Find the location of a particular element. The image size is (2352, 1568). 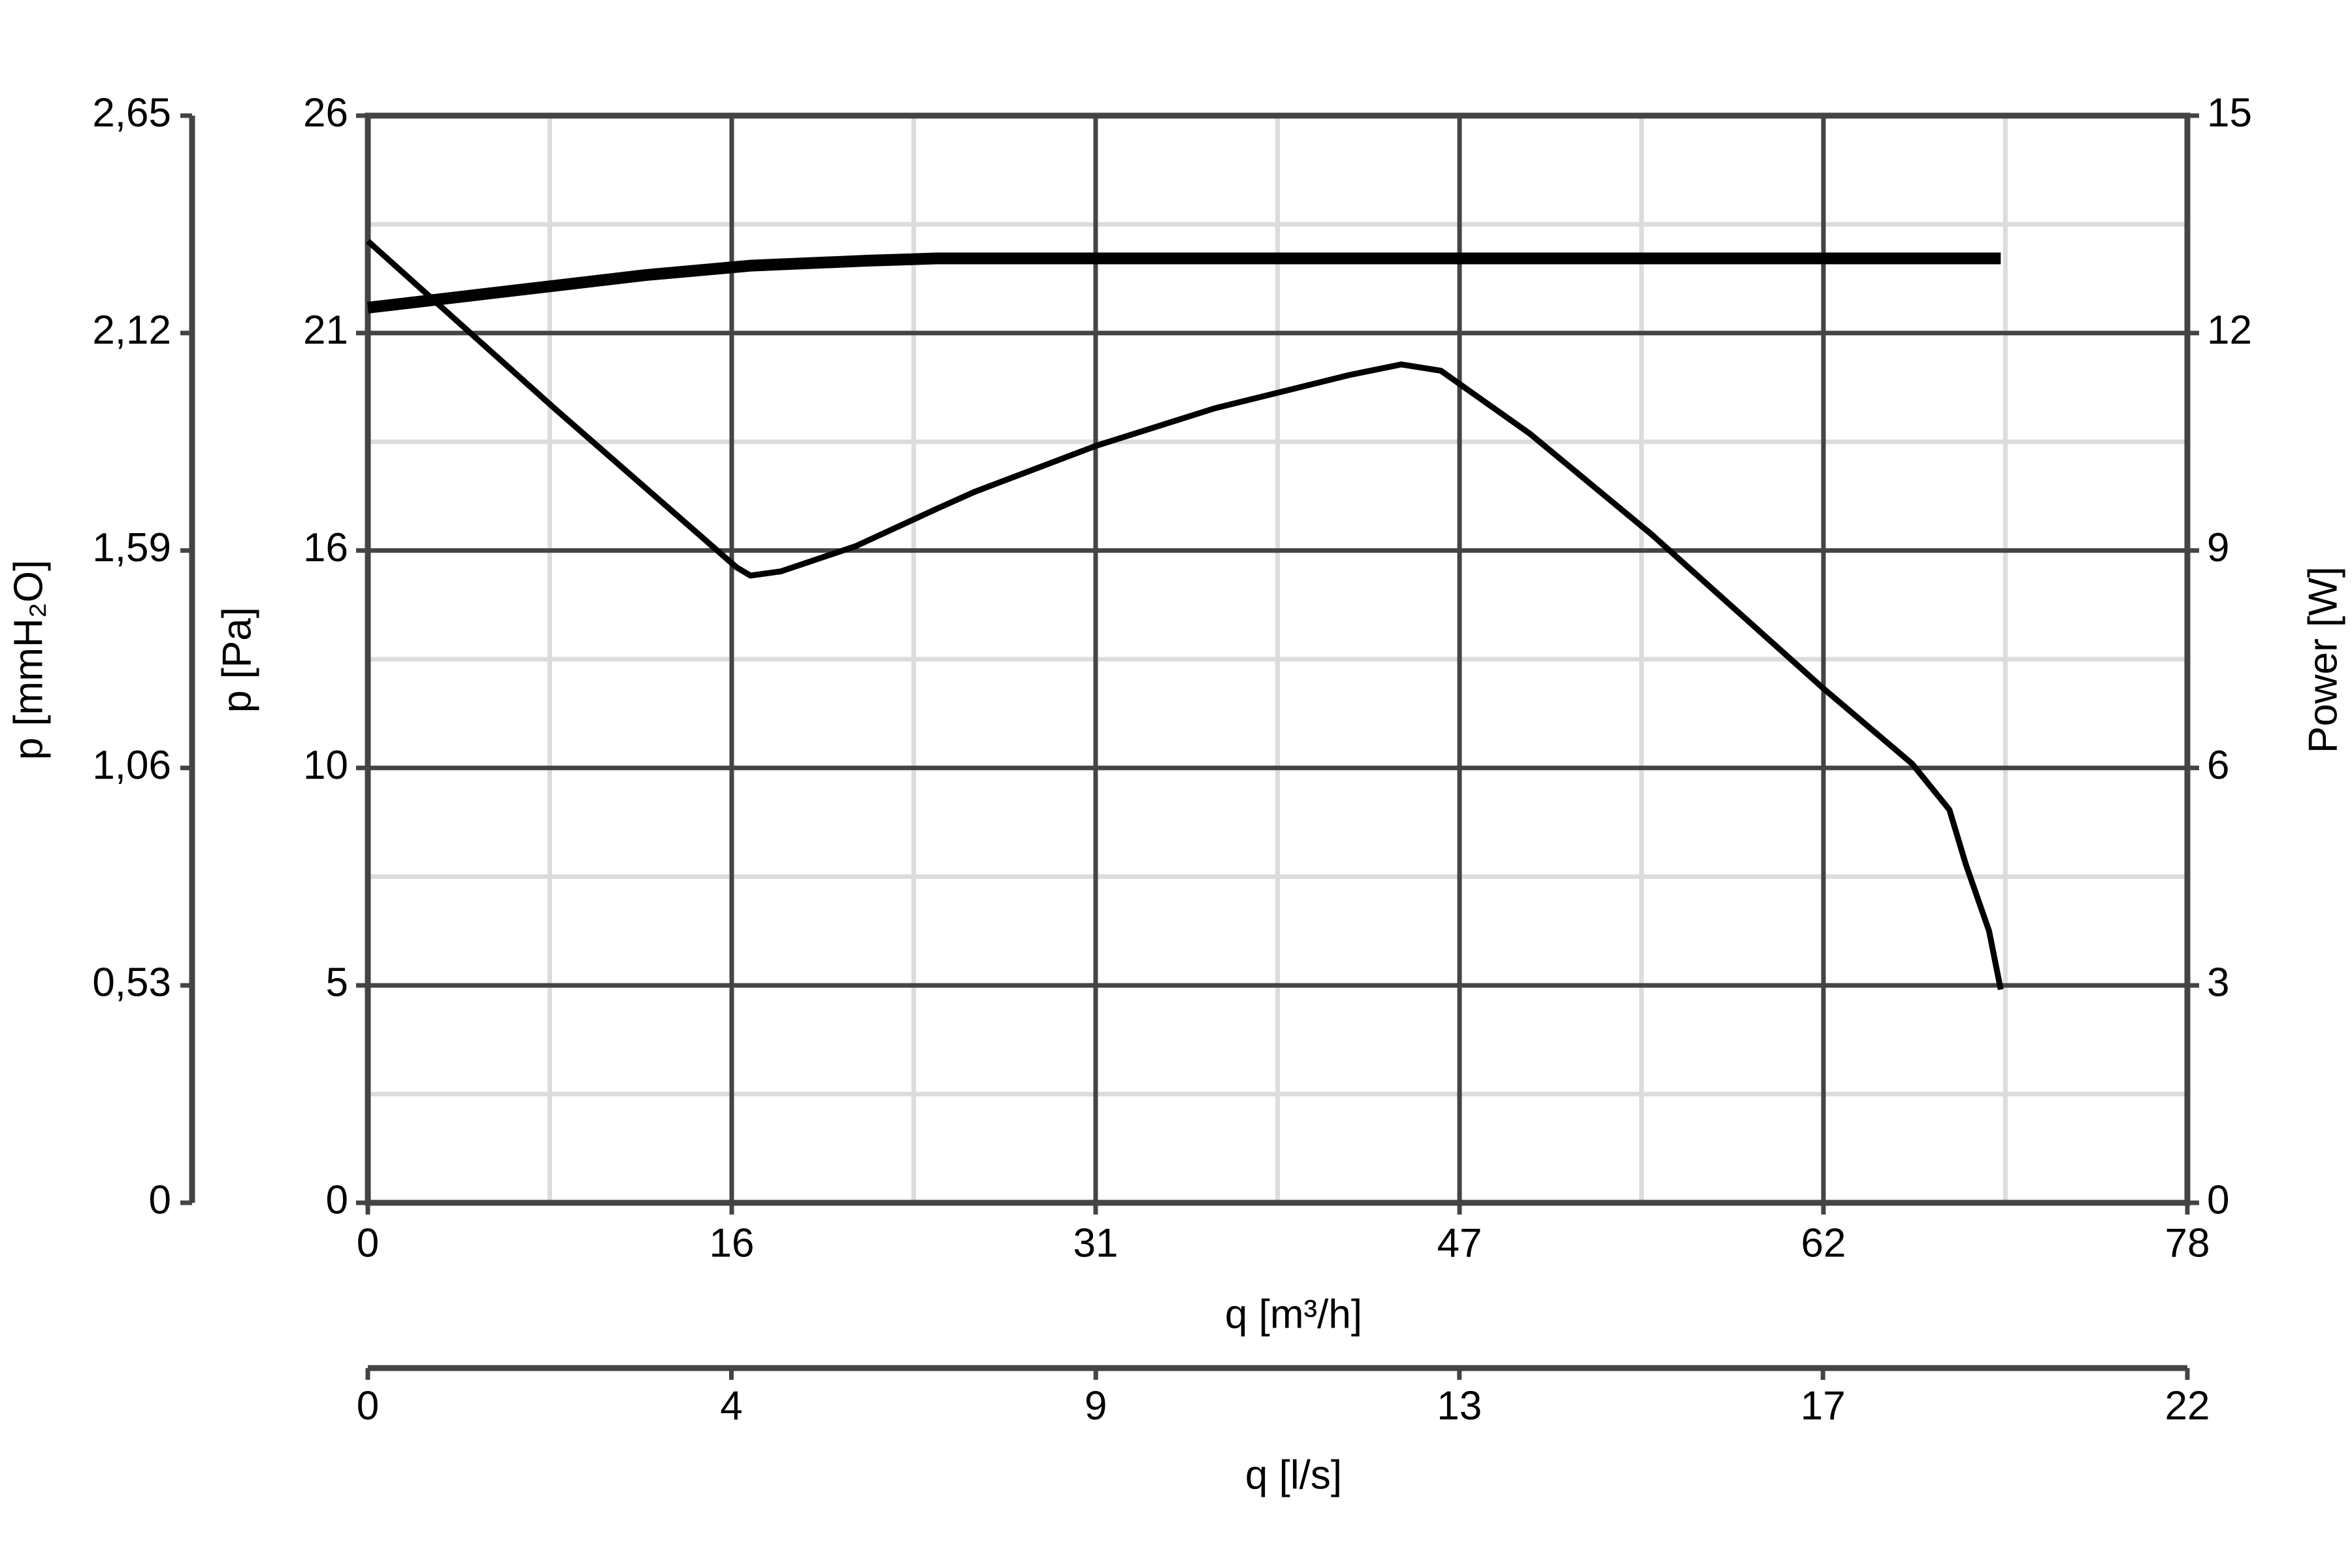

x-tick-label: 0 is located at coordinates (368, 1243).